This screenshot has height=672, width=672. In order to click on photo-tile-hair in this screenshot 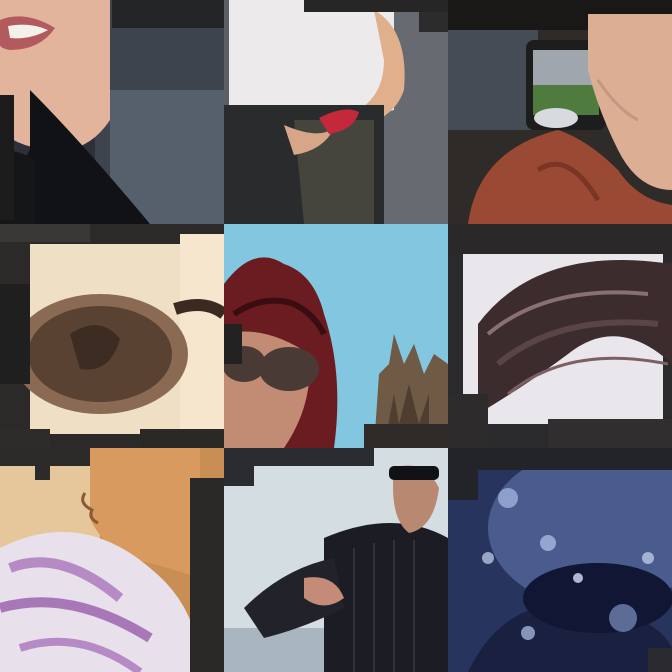, I will do `click(560, 336)`.